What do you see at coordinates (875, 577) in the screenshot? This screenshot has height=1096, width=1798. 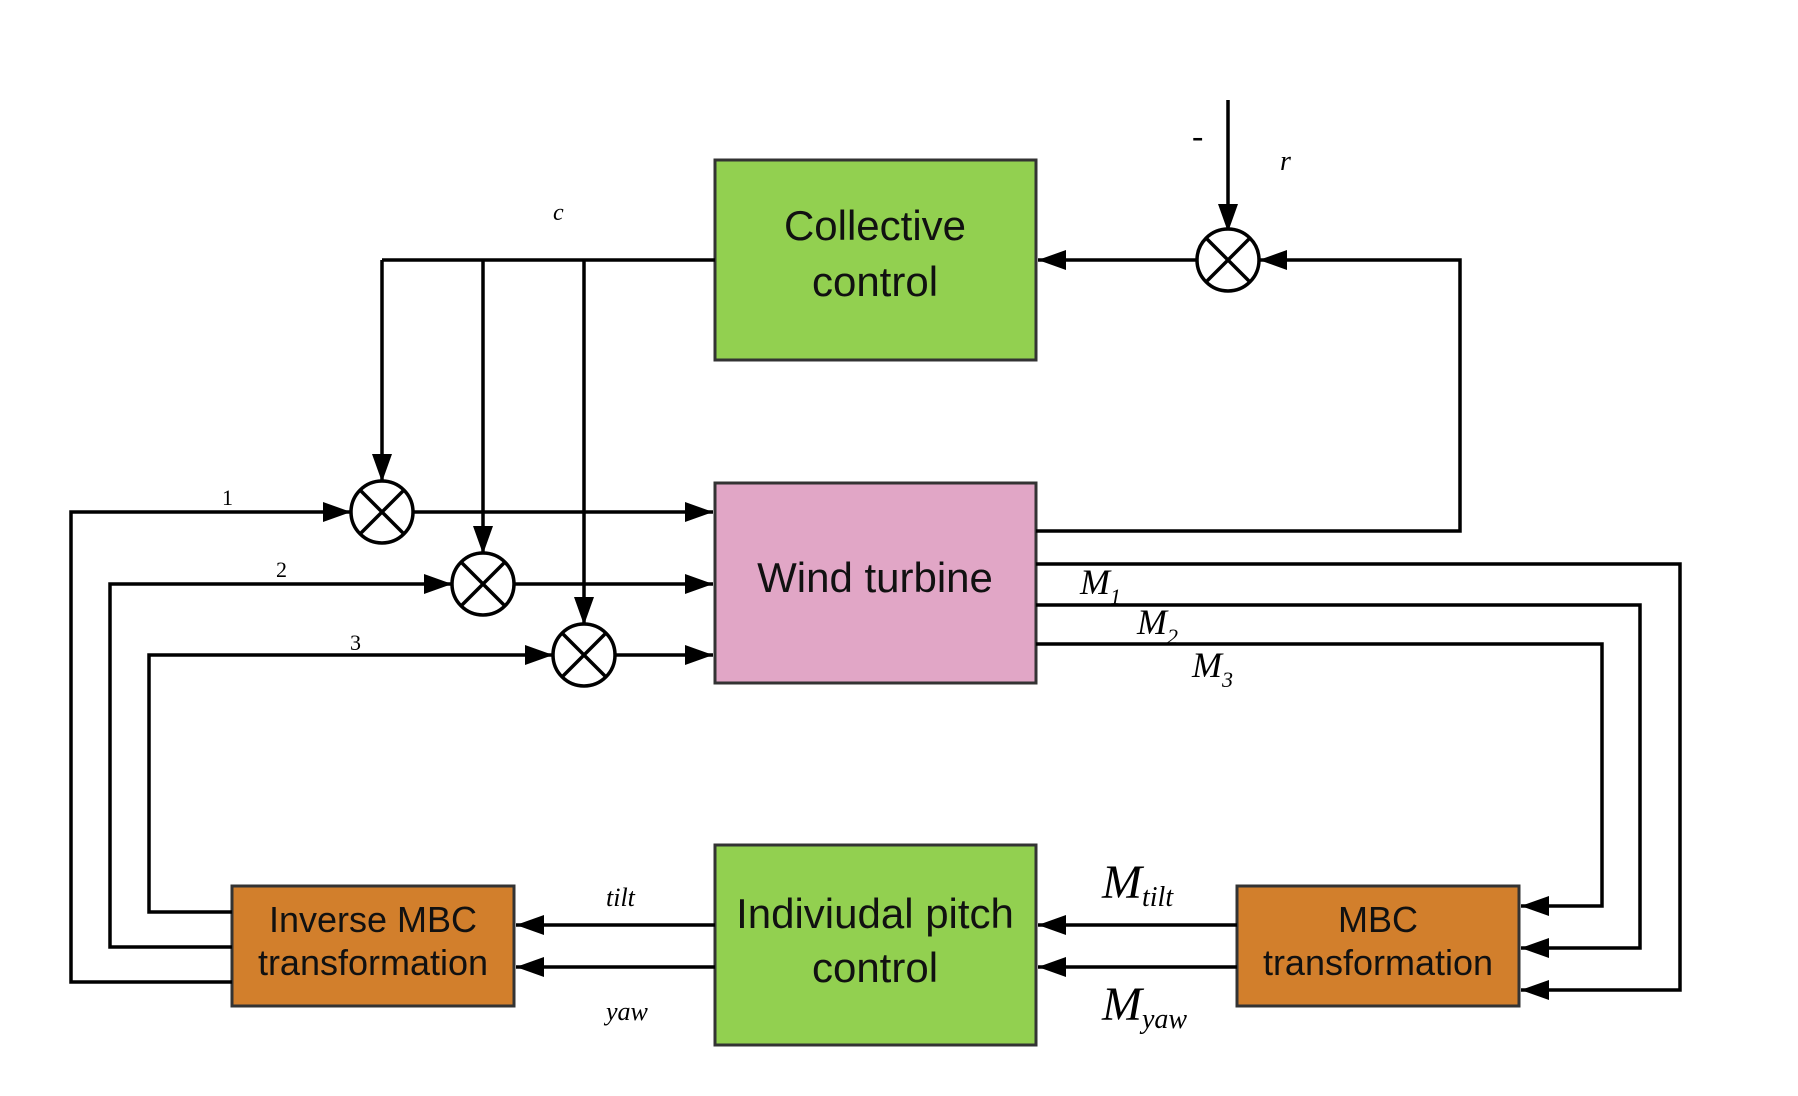 I see `wind-turbine-label: Wind turbine` at bounding box center [875, 577].